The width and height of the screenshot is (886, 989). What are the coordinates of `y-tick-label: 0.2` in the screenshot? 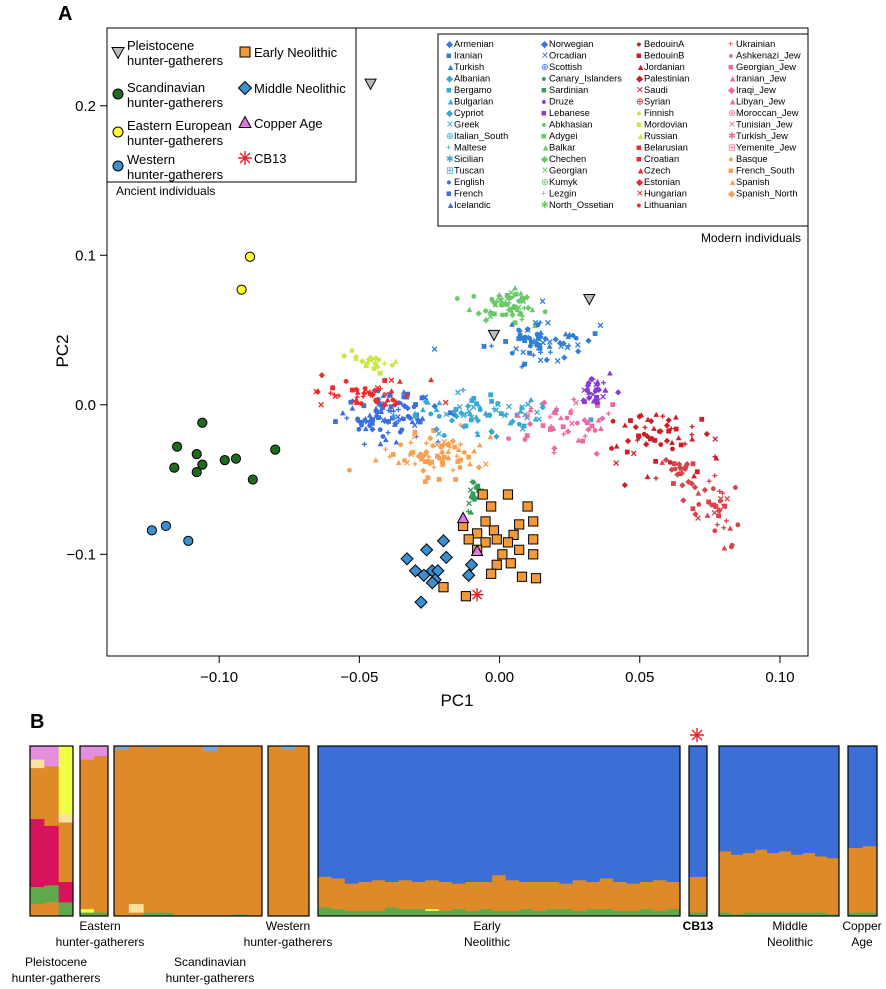 It's located at (85, 106).